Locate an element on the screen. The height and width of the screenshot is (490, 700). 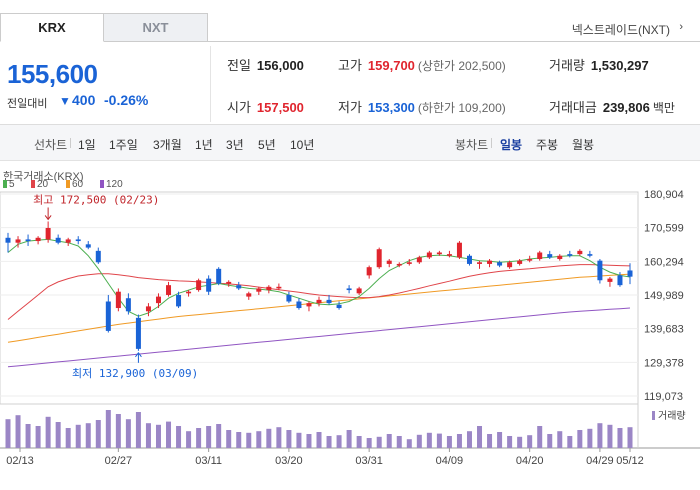
period-1d: 1일 is located at coordinates (87, 145).